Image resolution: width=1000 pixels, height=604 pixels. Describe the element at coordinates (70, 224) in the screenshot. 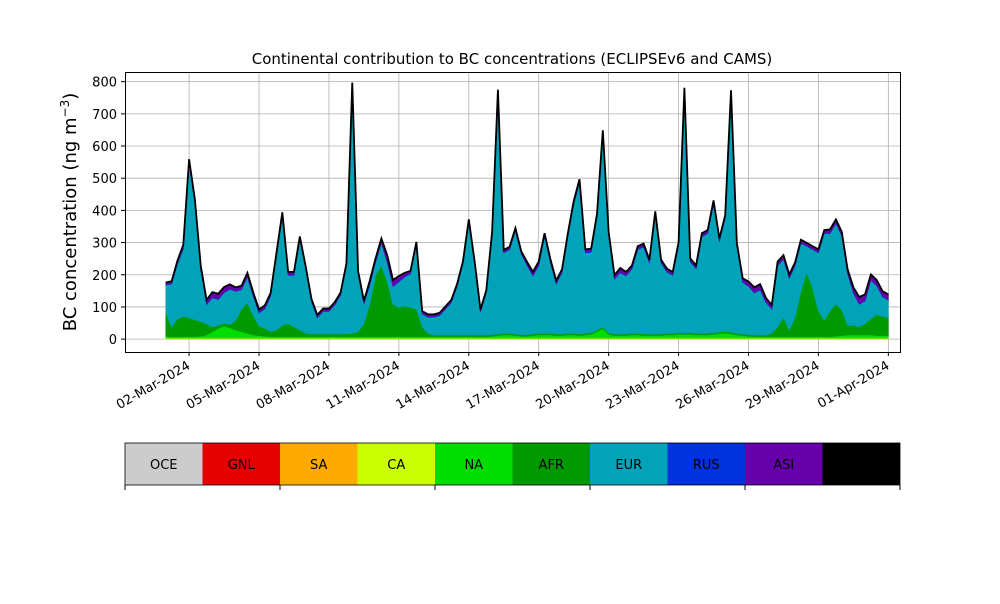

I see `y-axis-label-main: BC concentration (ng m` at that location.